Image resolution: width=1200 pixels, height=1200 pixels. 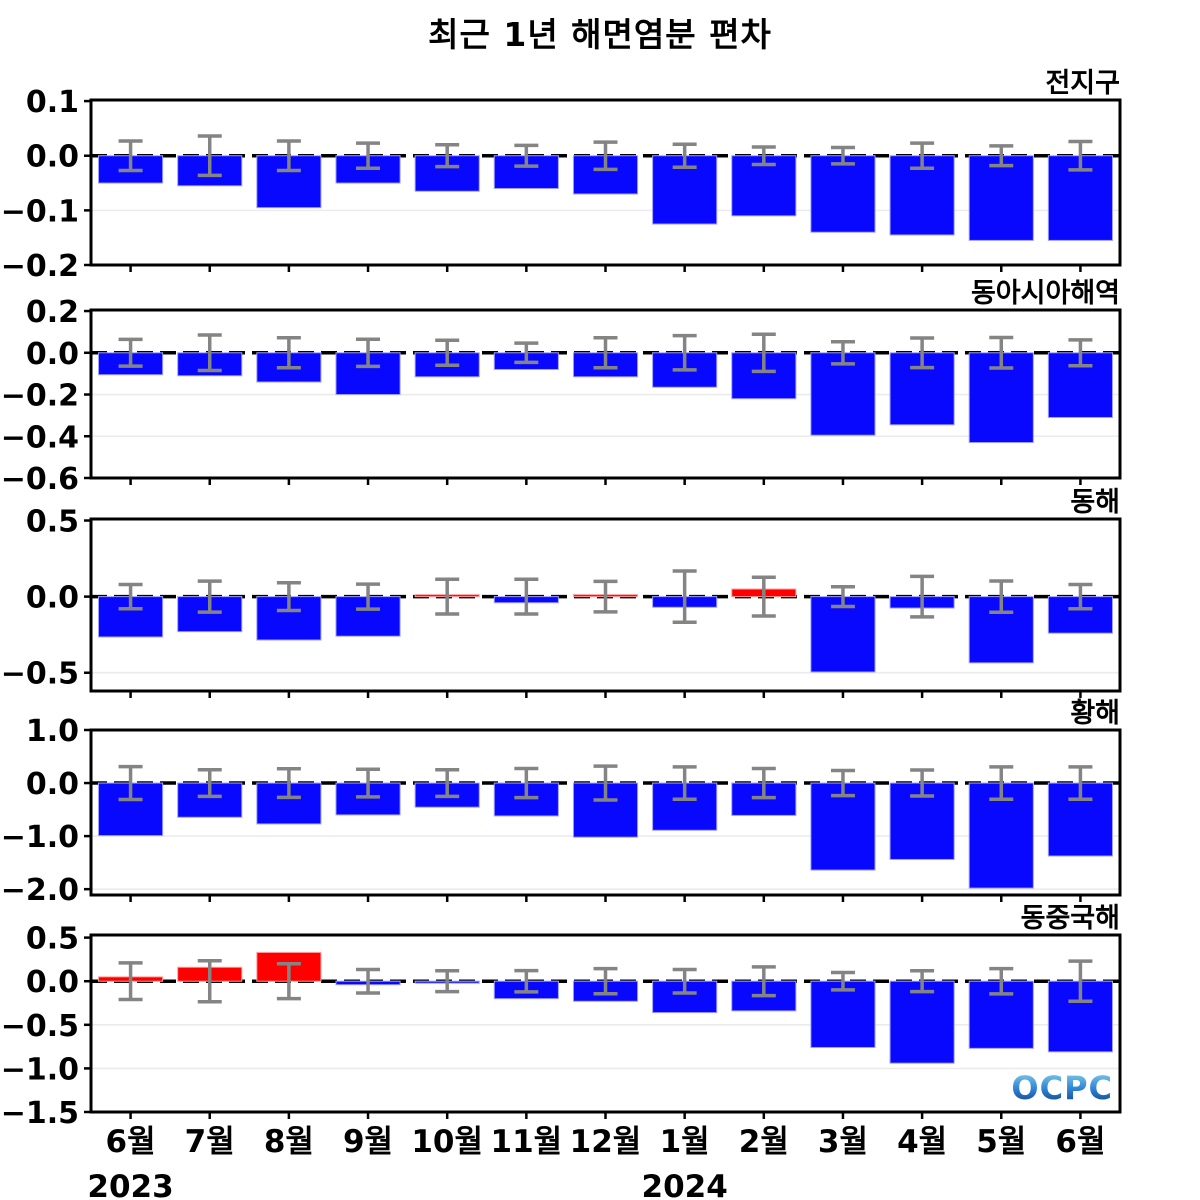 What do you see at coordinates (685, 1142) in the screenshot?
I see `month-label: 1월` at bounding box center [685, 1142].